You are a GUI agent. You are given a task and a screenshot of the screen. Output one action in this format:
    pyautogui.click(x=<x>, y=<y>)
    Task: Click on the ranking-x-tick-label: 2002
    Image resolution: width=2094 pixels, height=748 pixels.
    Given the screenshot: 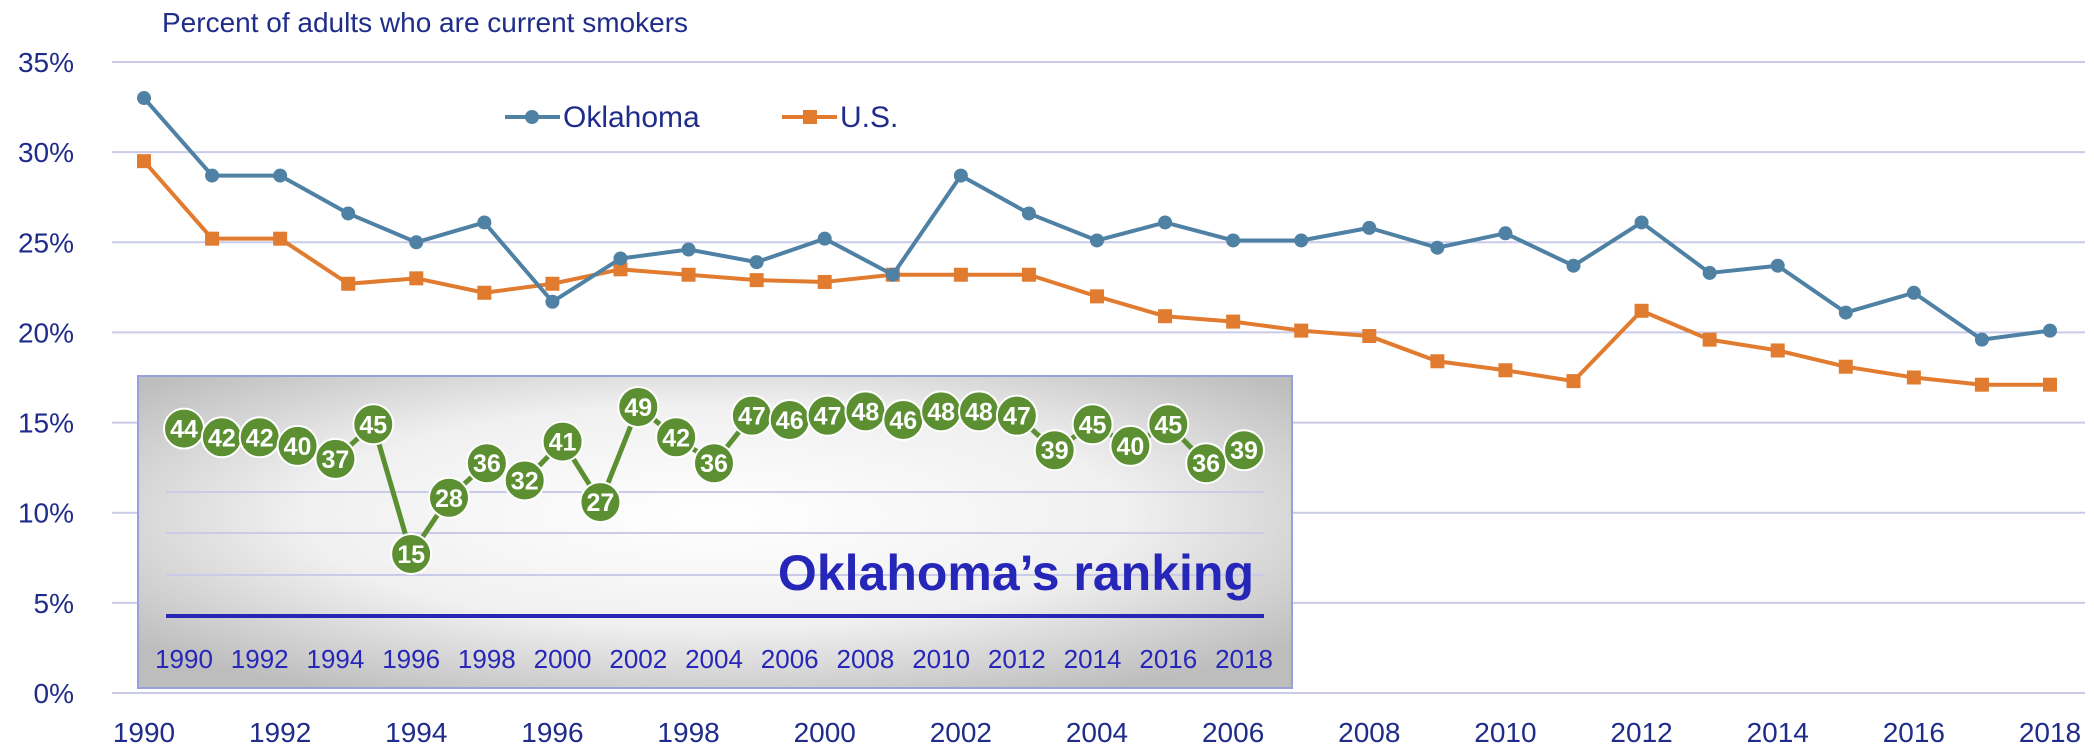 What is the action you would take?
    pyautogui.click(x=638, y=659)
    